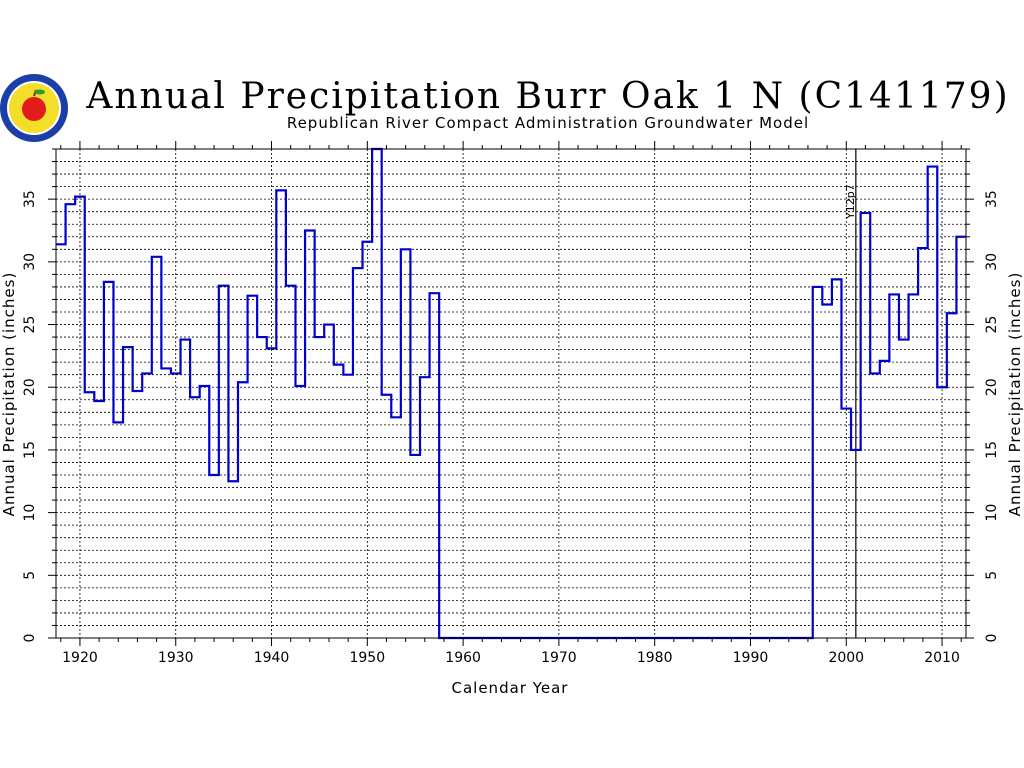 The height and width of the screenshot is (768, 1024). I want to click on data-point-1939, so click(262, 337).